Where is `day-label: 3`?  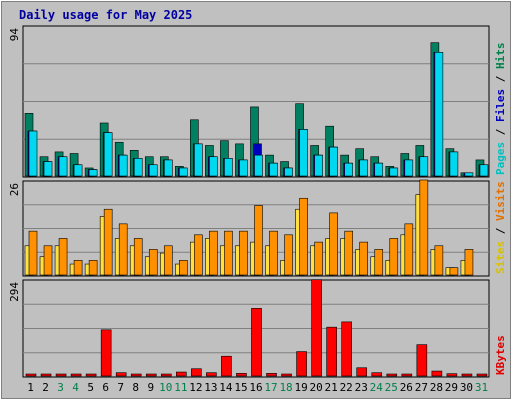
day-label: 3 is located at coordinates (60, 387).